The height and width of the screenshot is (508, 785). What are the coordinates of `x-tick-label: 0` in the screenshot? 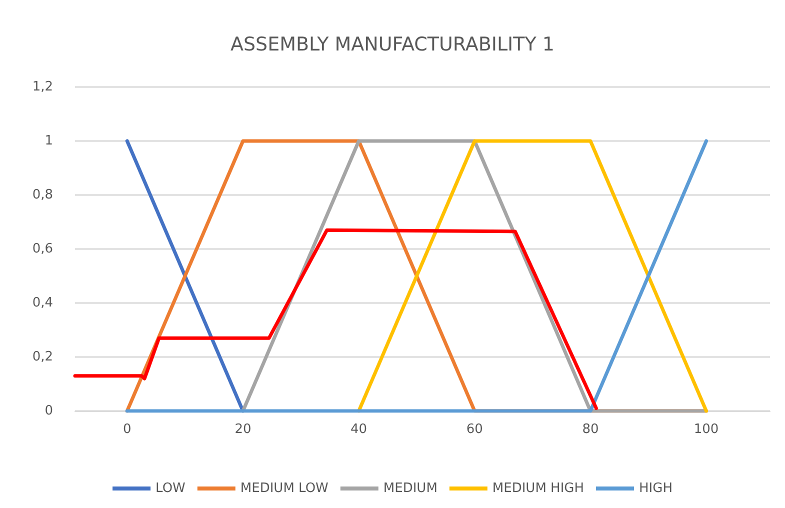 It's located at (127, 429).